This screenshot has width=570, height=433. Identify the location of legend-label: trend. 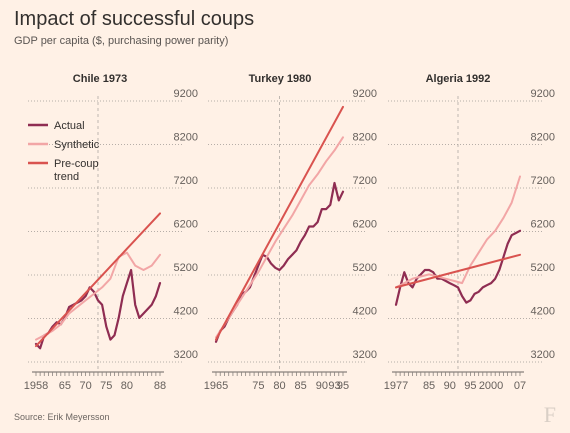
(66, 177).